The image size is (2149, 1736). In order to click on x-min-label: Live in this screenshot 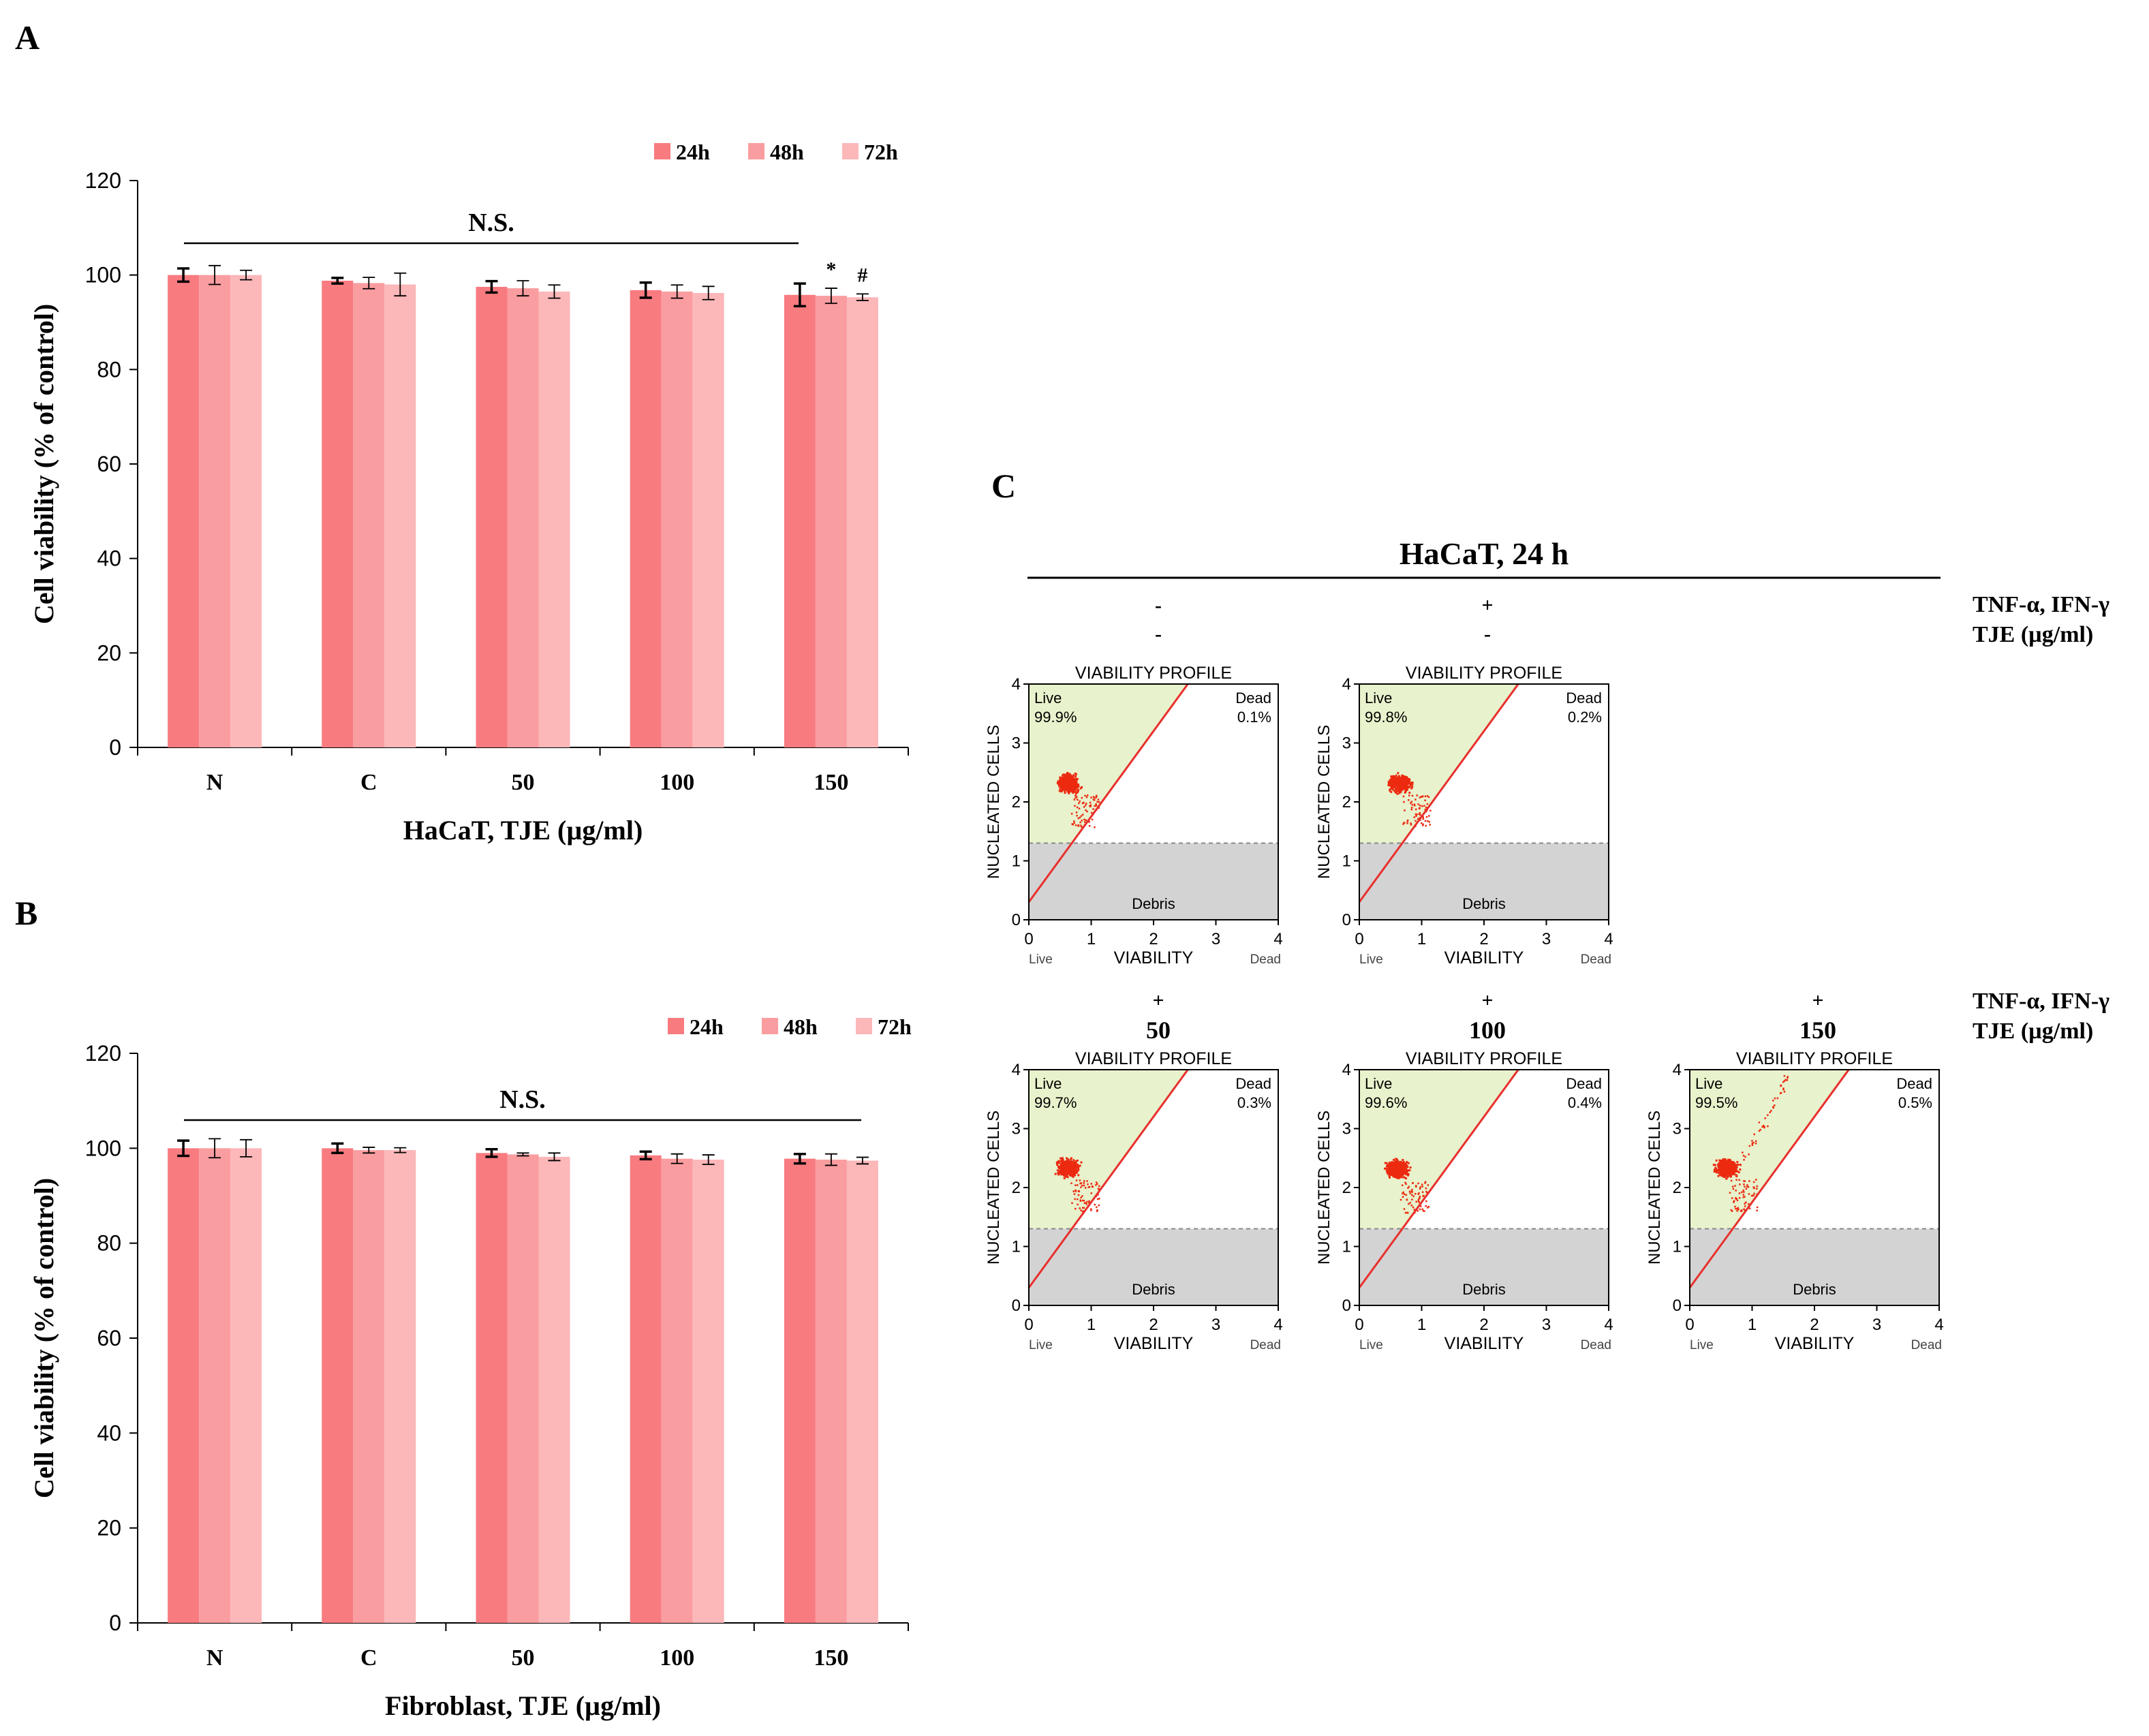, I will do `click(1041, 1345)`.